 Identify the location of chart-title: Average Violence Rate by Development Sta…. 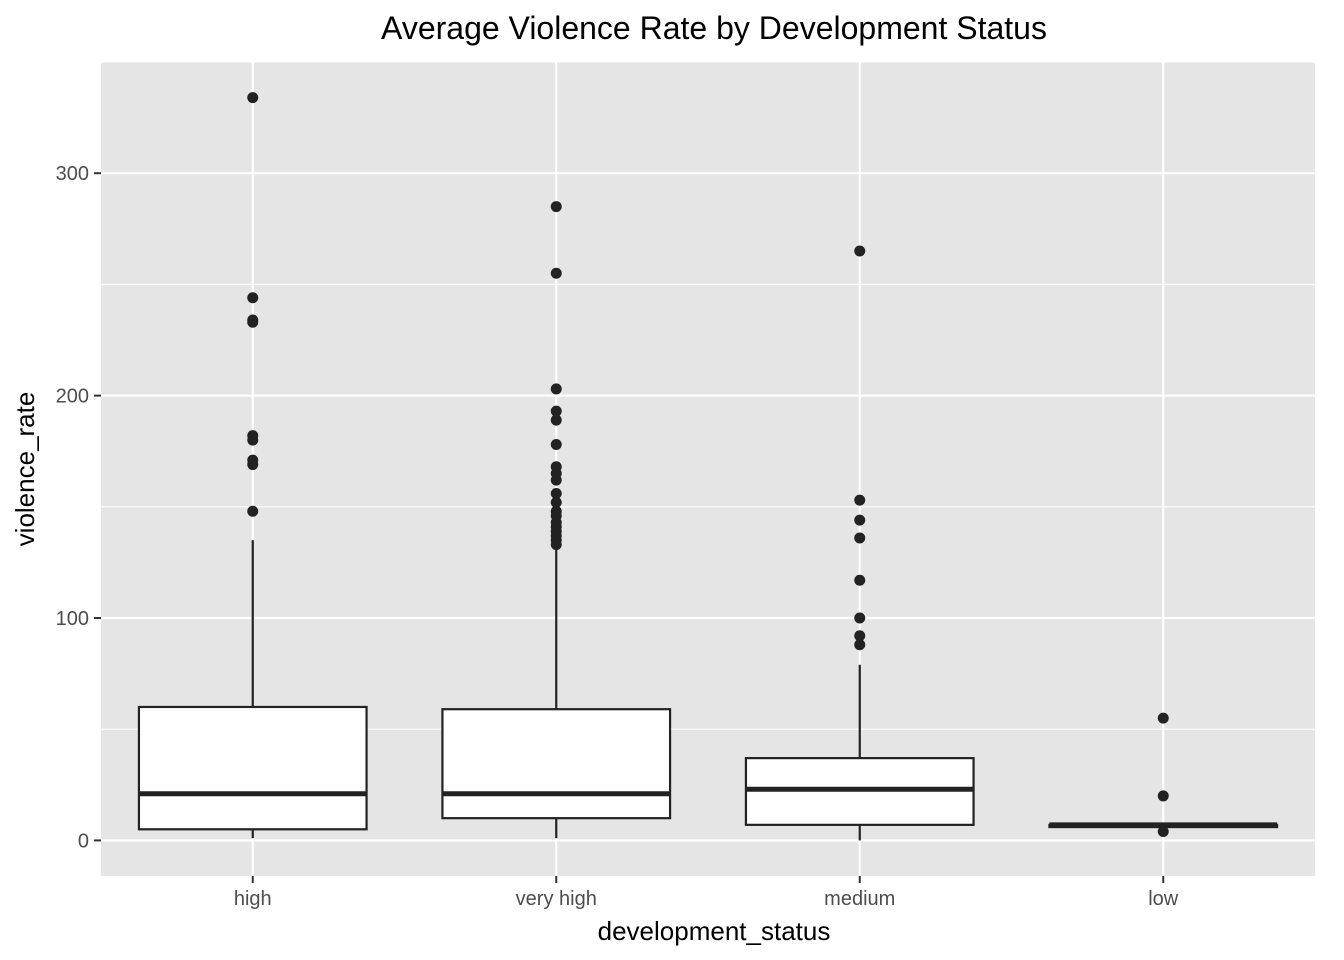
(714, 28).